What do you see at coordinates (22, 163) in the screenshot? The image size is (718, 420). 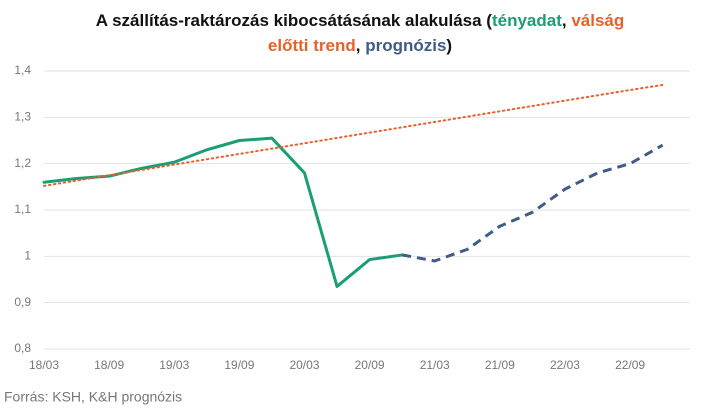 I see `y-tick-label: 1,2` at bounding box center [22, 163].